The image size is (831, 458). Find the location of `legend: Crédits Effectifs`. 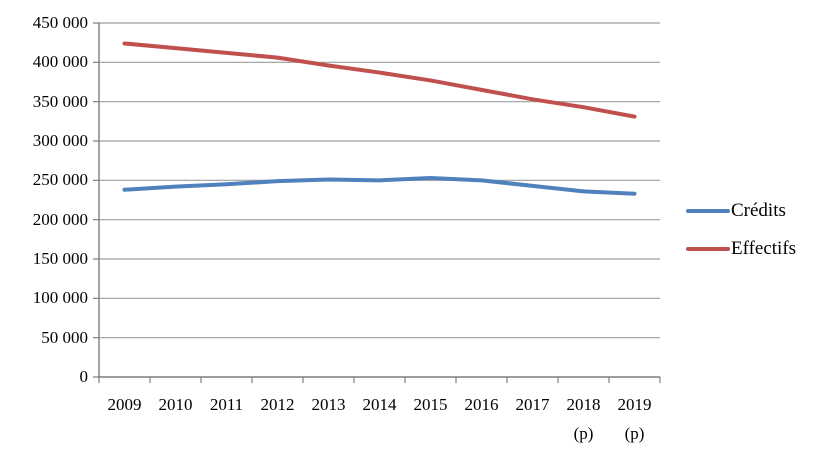

legend: Crédits Effectifs is located at coordinates (741, 229).